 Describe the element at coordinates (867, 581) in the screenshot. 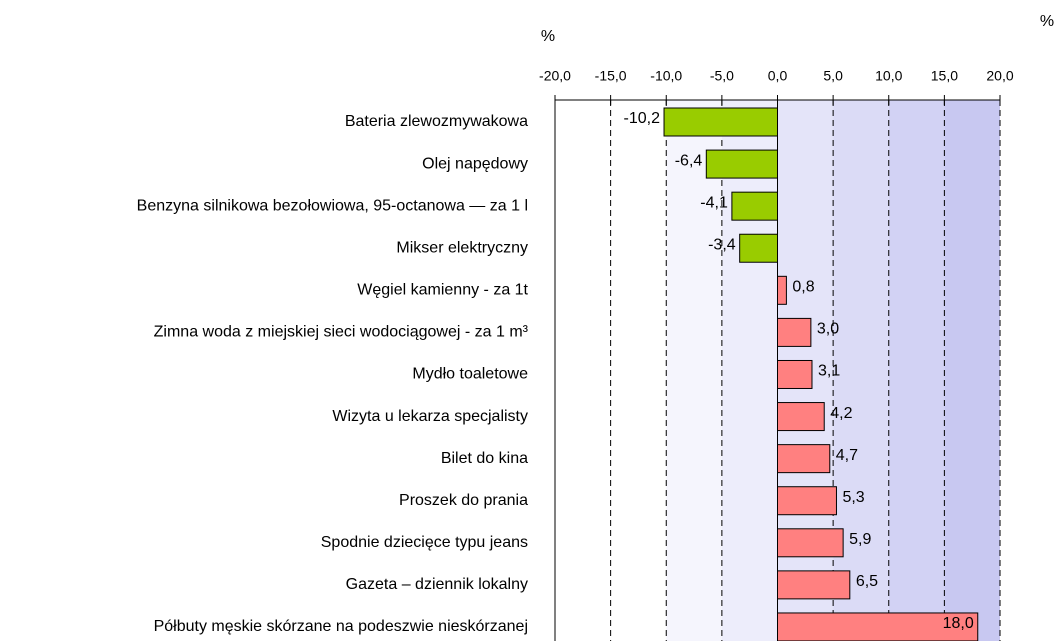

I see `value-label: 6,5` at that location.